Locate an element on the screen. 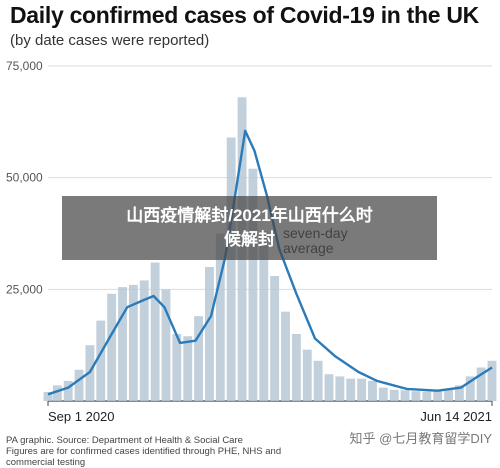 This screenshot has height=468, width=500. overlay-banner: 山西疫情解封/2021年山西什么时候解封 is located at coordinates (249, 228).